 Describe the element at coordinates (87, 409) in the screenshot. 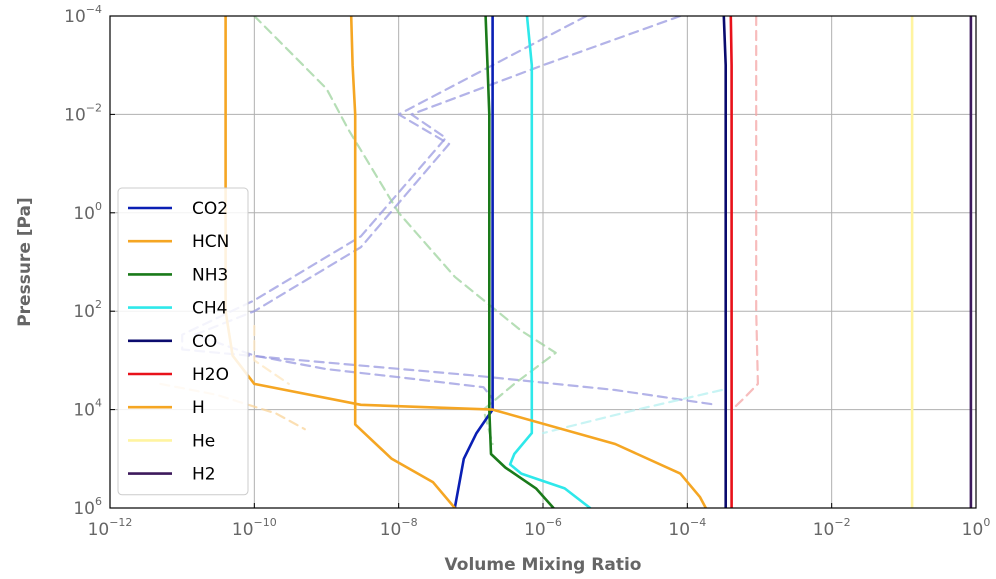

I see `y-tick-label-4: 10⁴` at that location.